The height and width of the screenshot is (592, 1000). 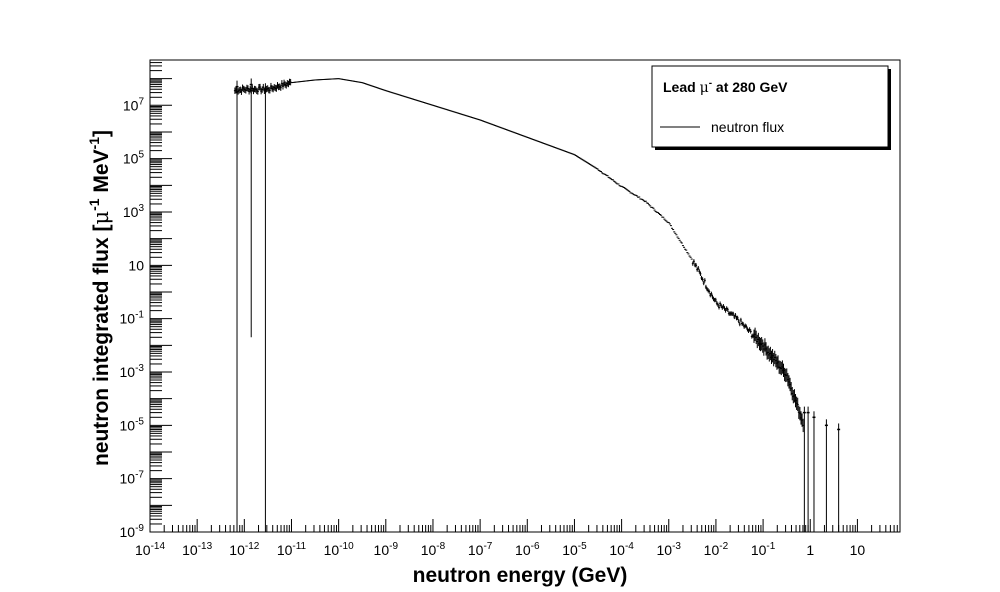 I want to click on legend-shadow-bottom, so click(x=773, y=148).